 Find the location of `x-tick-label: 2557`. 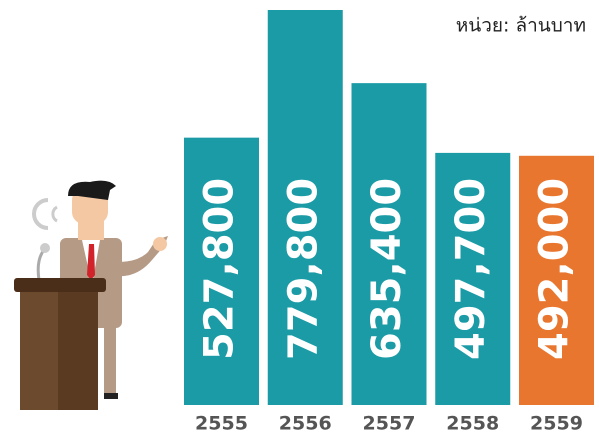

x-tick-label: 2557 is located at coordinates (389, 423).